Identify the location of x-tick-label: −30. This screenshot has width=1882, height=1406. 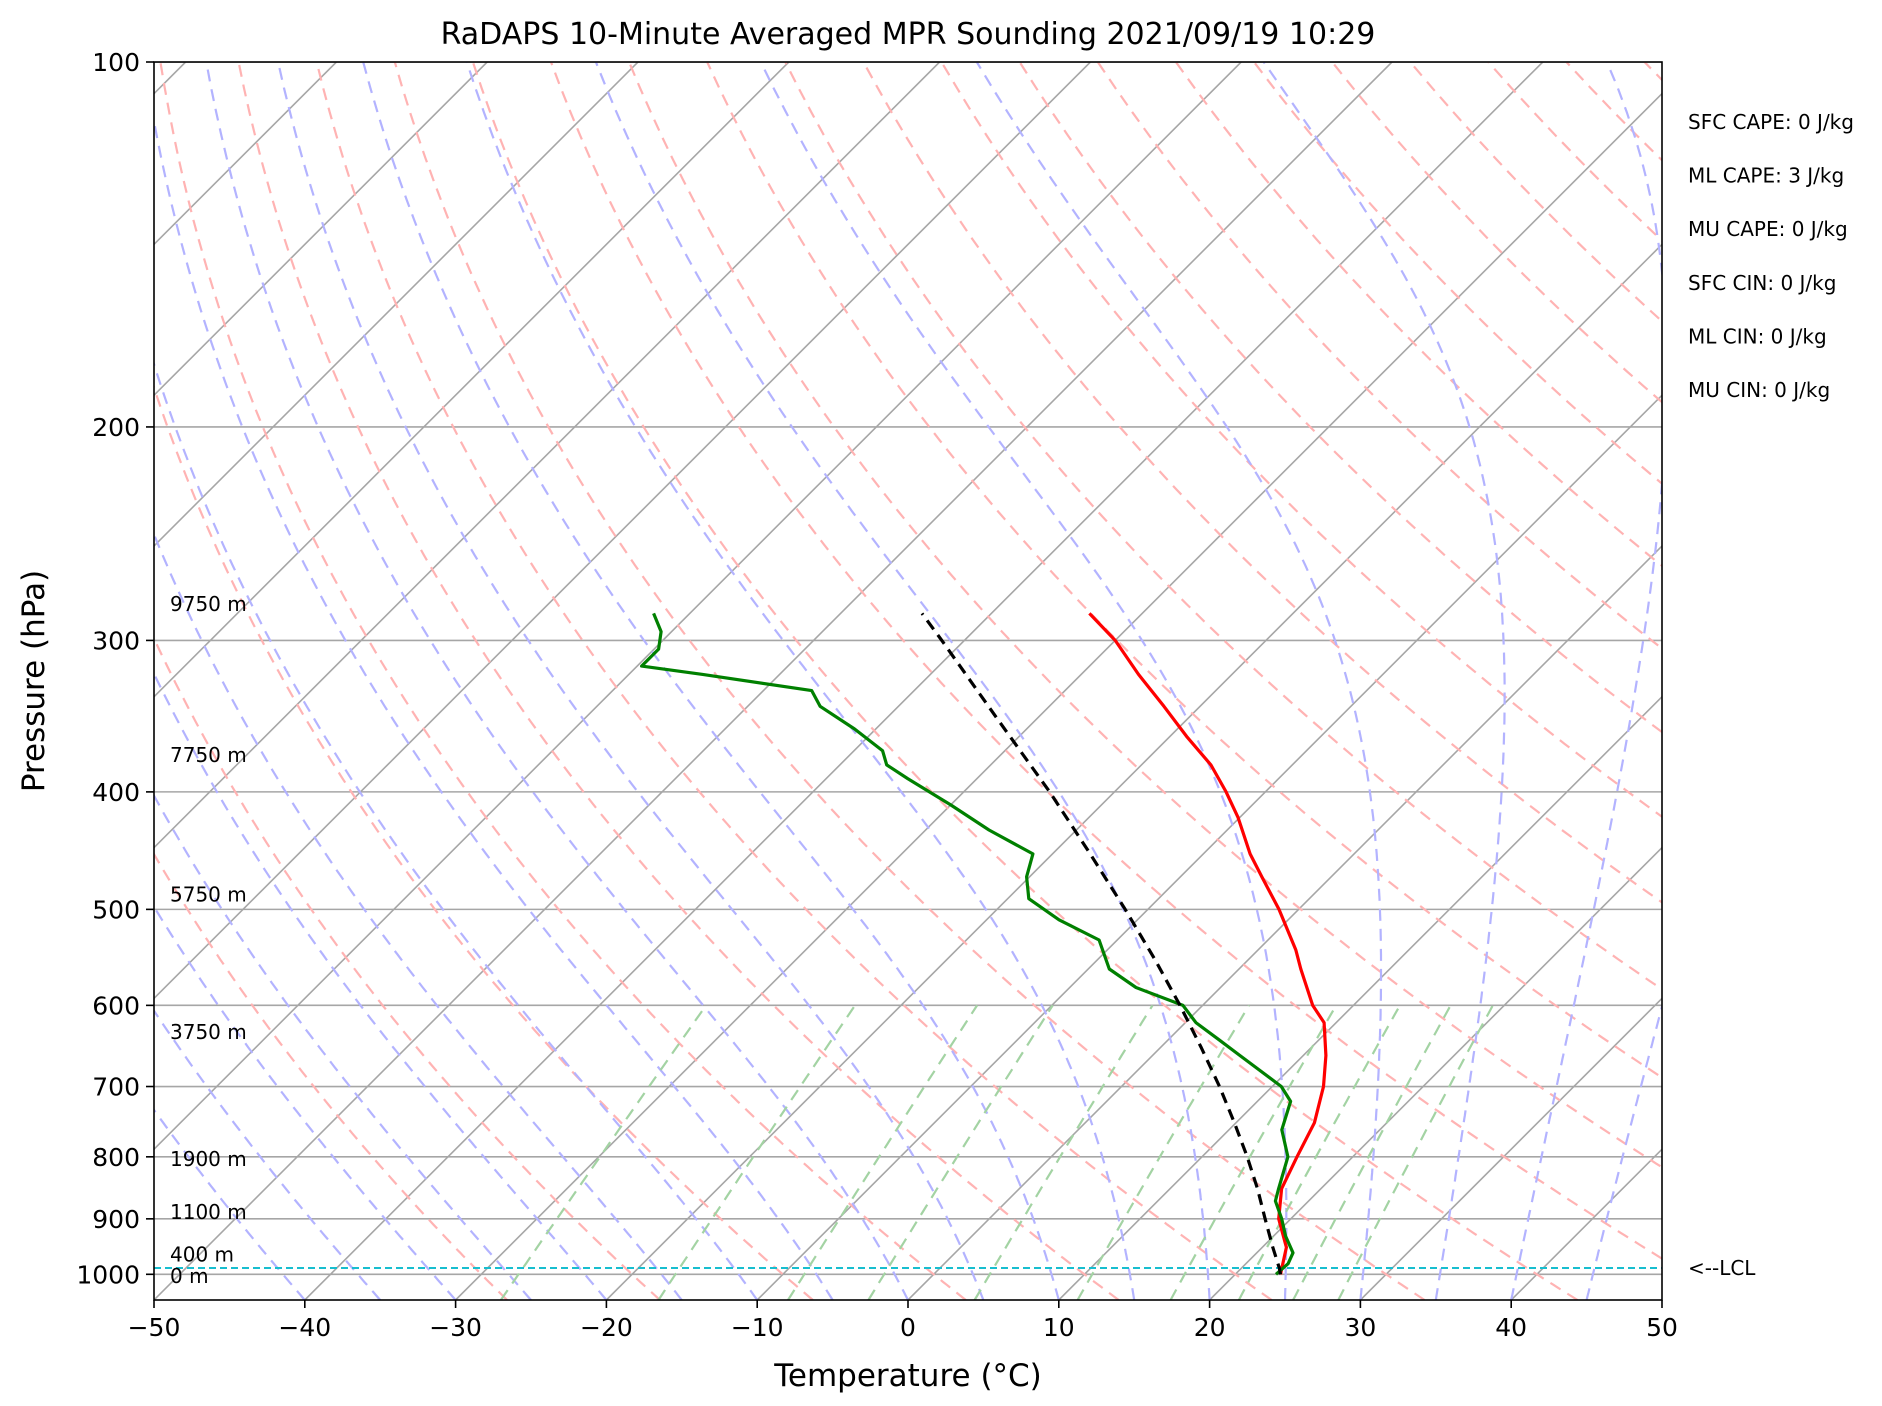
(455, 1327).